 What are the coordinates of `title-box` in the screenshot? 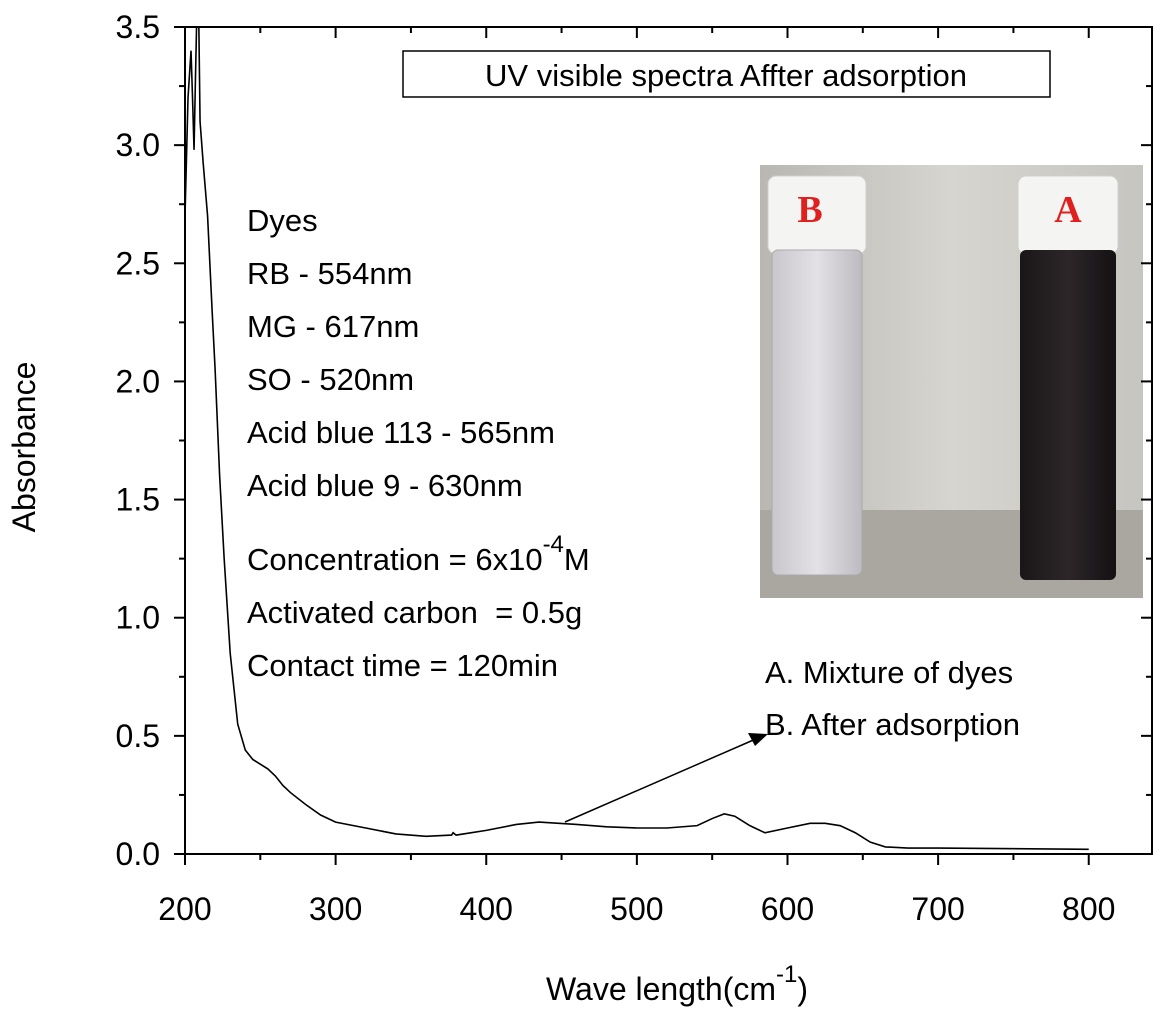 It's located at (726, 74).